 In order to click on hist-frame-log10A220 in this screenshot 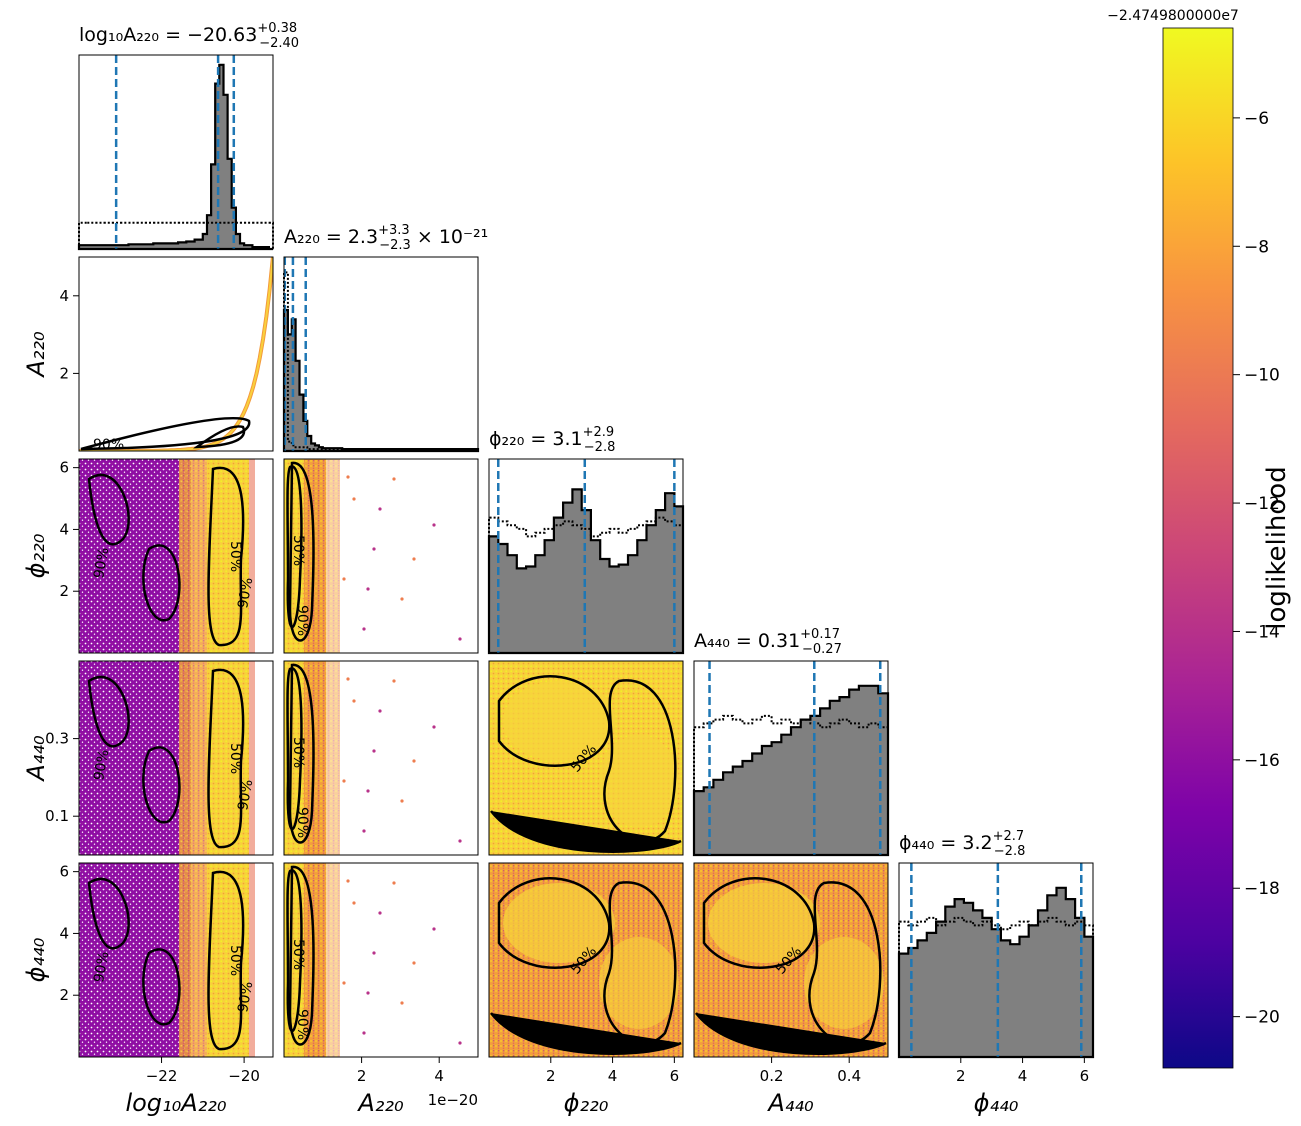, I will do `click(176, 152)`.